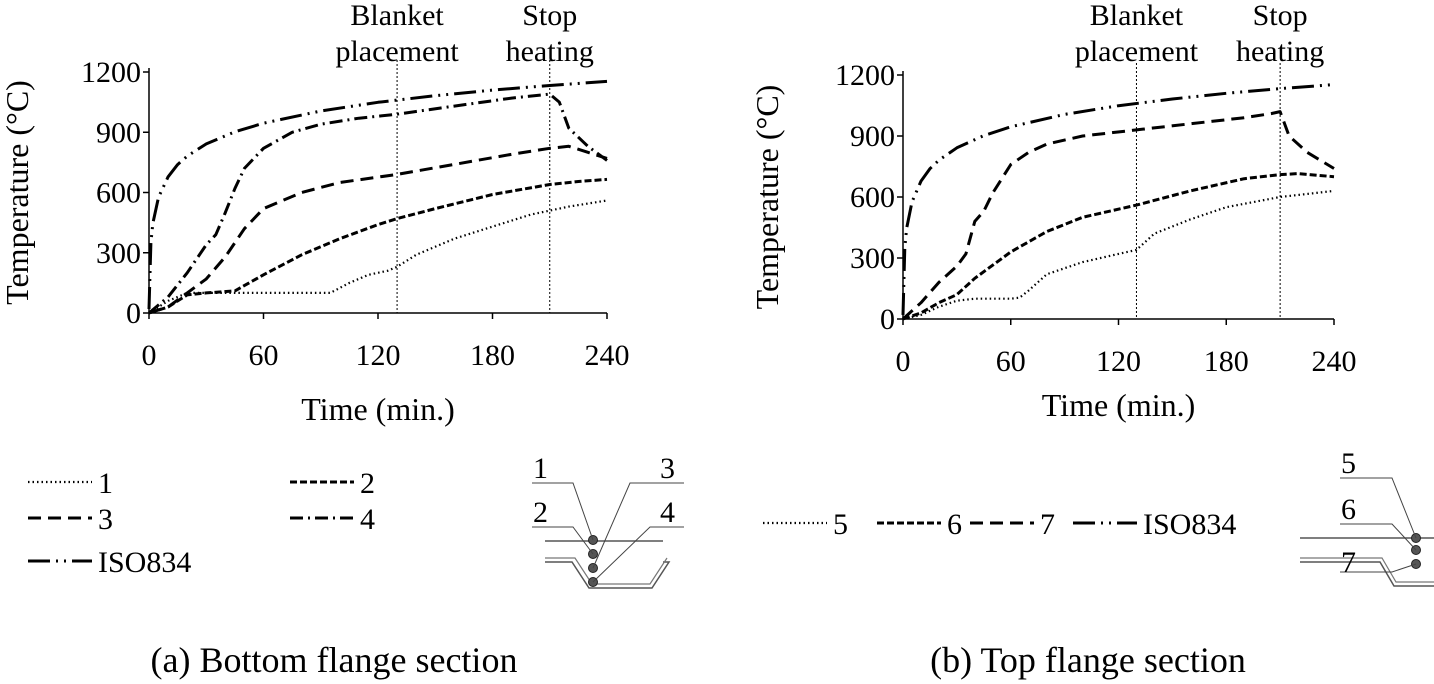 Image resolution: width=1434 pixels, height=684 pixels. I want to click on profile-outline, so click(608, 564).